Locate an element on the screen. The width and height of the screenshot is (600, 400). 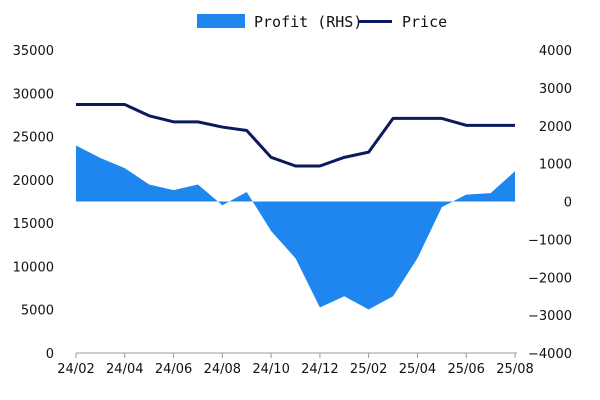
right-axis-ticks: −4000 −3000 −2000 −1000 0 1000 2000 3000 4000 is located at coordinates (550, 203).